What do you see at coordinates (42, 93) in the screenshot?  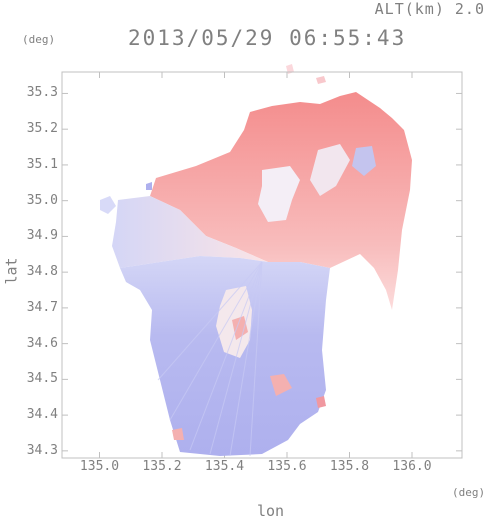 I see `y-tick-label: 35.3` at bounding box center [42, 93].